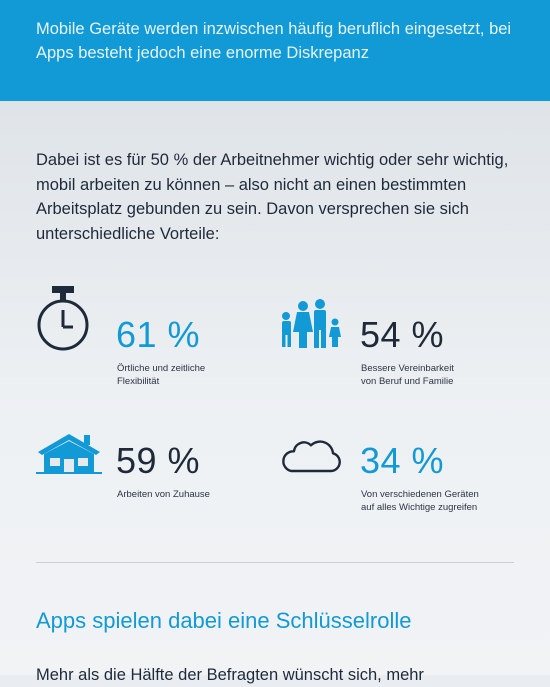  I want to click on stopwatch-icon, so click(63, 322).